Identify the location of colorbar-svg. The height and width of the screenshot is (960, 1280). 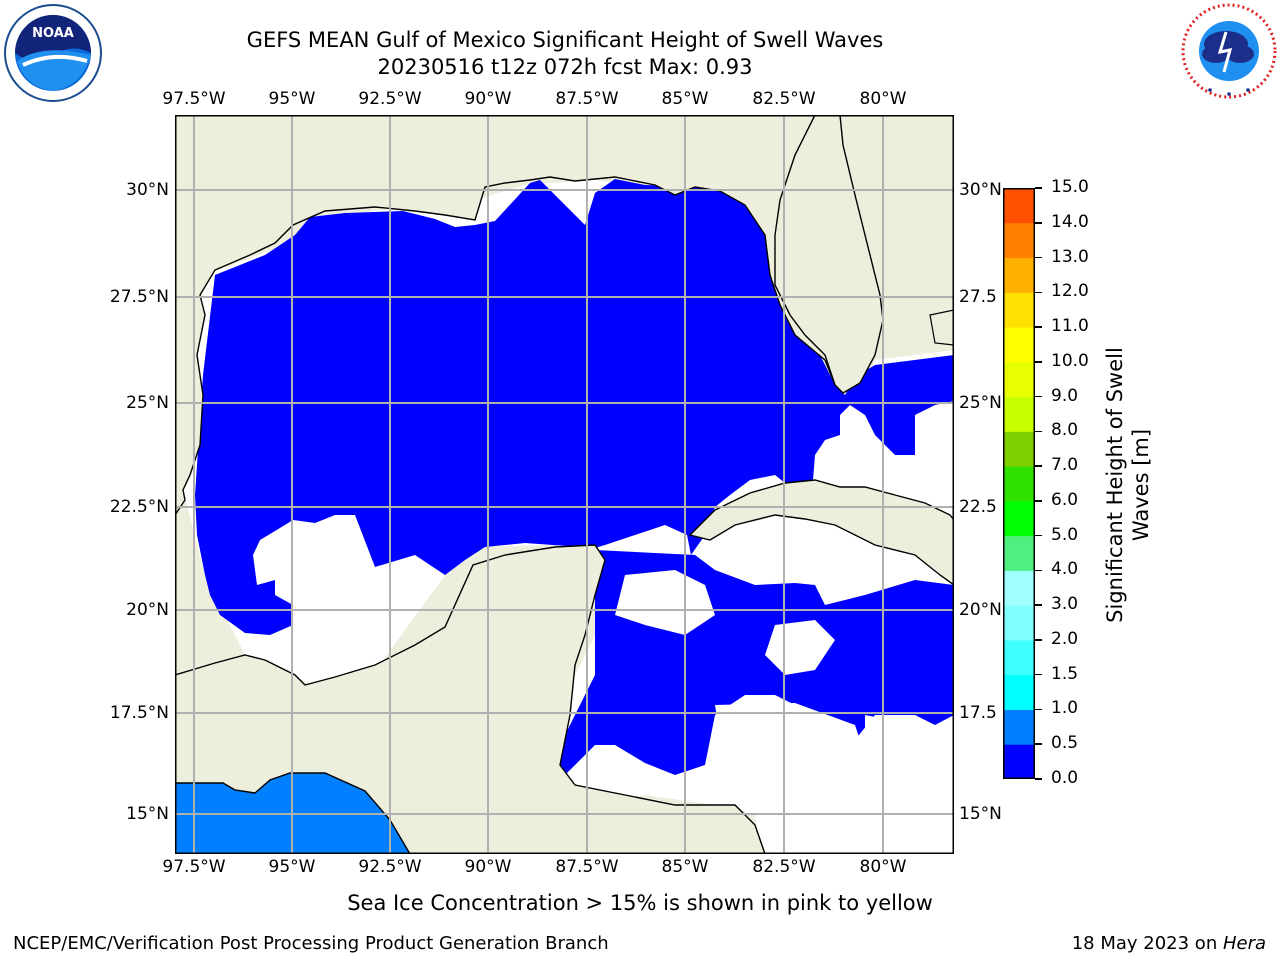
(1019, 484).